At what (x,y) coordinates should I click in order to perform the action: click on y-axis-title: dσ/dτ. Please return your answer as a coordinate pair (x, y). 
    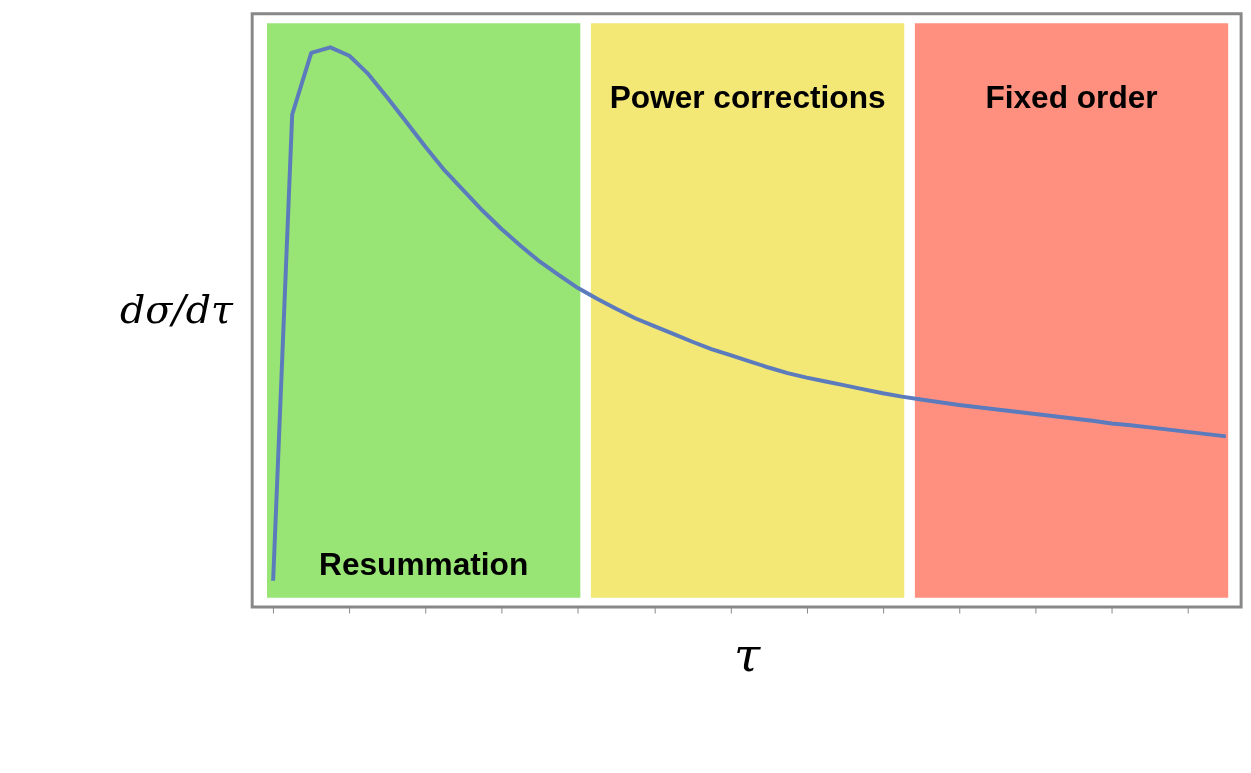
    Looking at the image, I should click on (177, 308).